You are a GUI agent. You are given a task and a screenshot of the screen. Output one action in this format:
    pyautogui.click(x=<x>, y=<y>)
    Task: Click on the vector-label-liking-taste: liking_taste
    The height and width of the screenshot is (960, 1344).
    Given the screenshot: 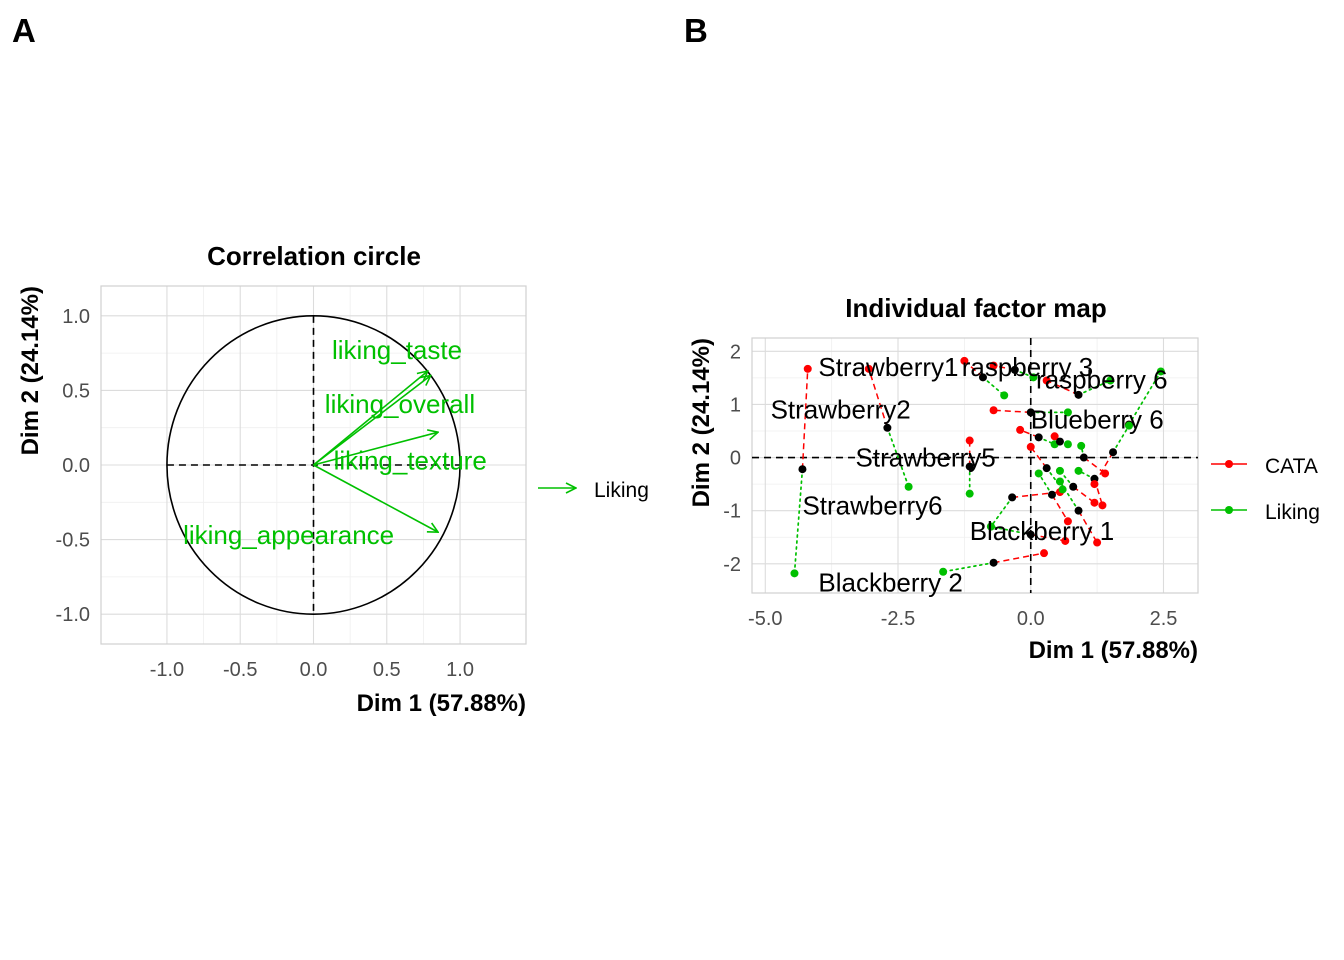 What is the action you would take?
    pyautogui.click(x=397, y=350)
    